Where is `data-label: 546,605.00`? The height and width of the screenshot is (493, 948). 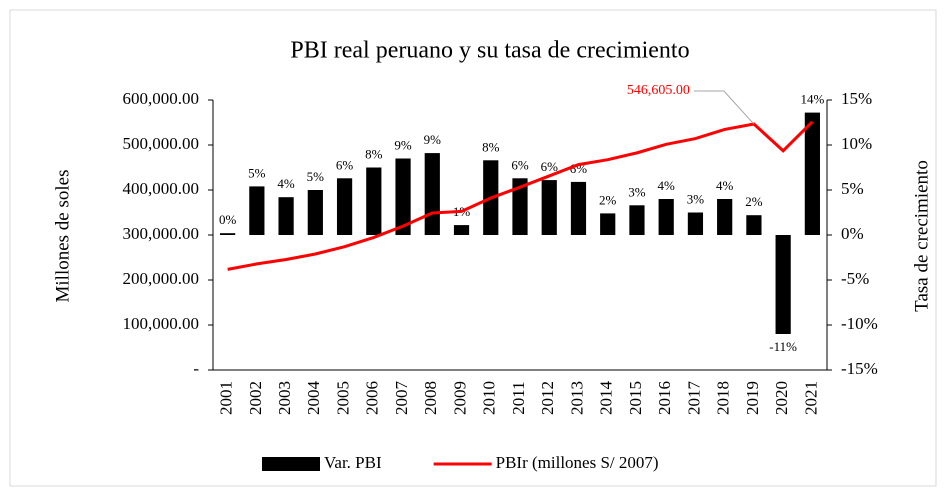 data-label: 546,605.00 is located at coordinates (658, 90).